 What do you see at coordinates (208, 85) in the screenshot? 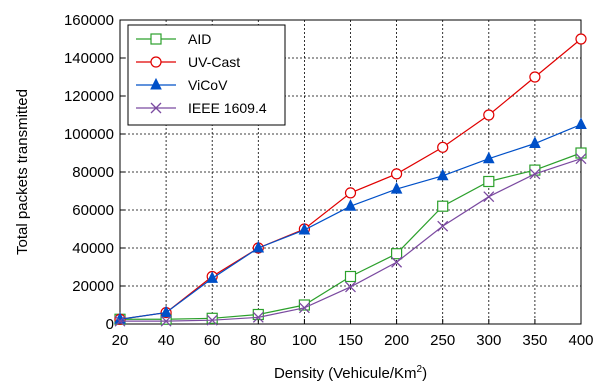
I see `legend-label: ViCoV` at bounding box center [208, 85].